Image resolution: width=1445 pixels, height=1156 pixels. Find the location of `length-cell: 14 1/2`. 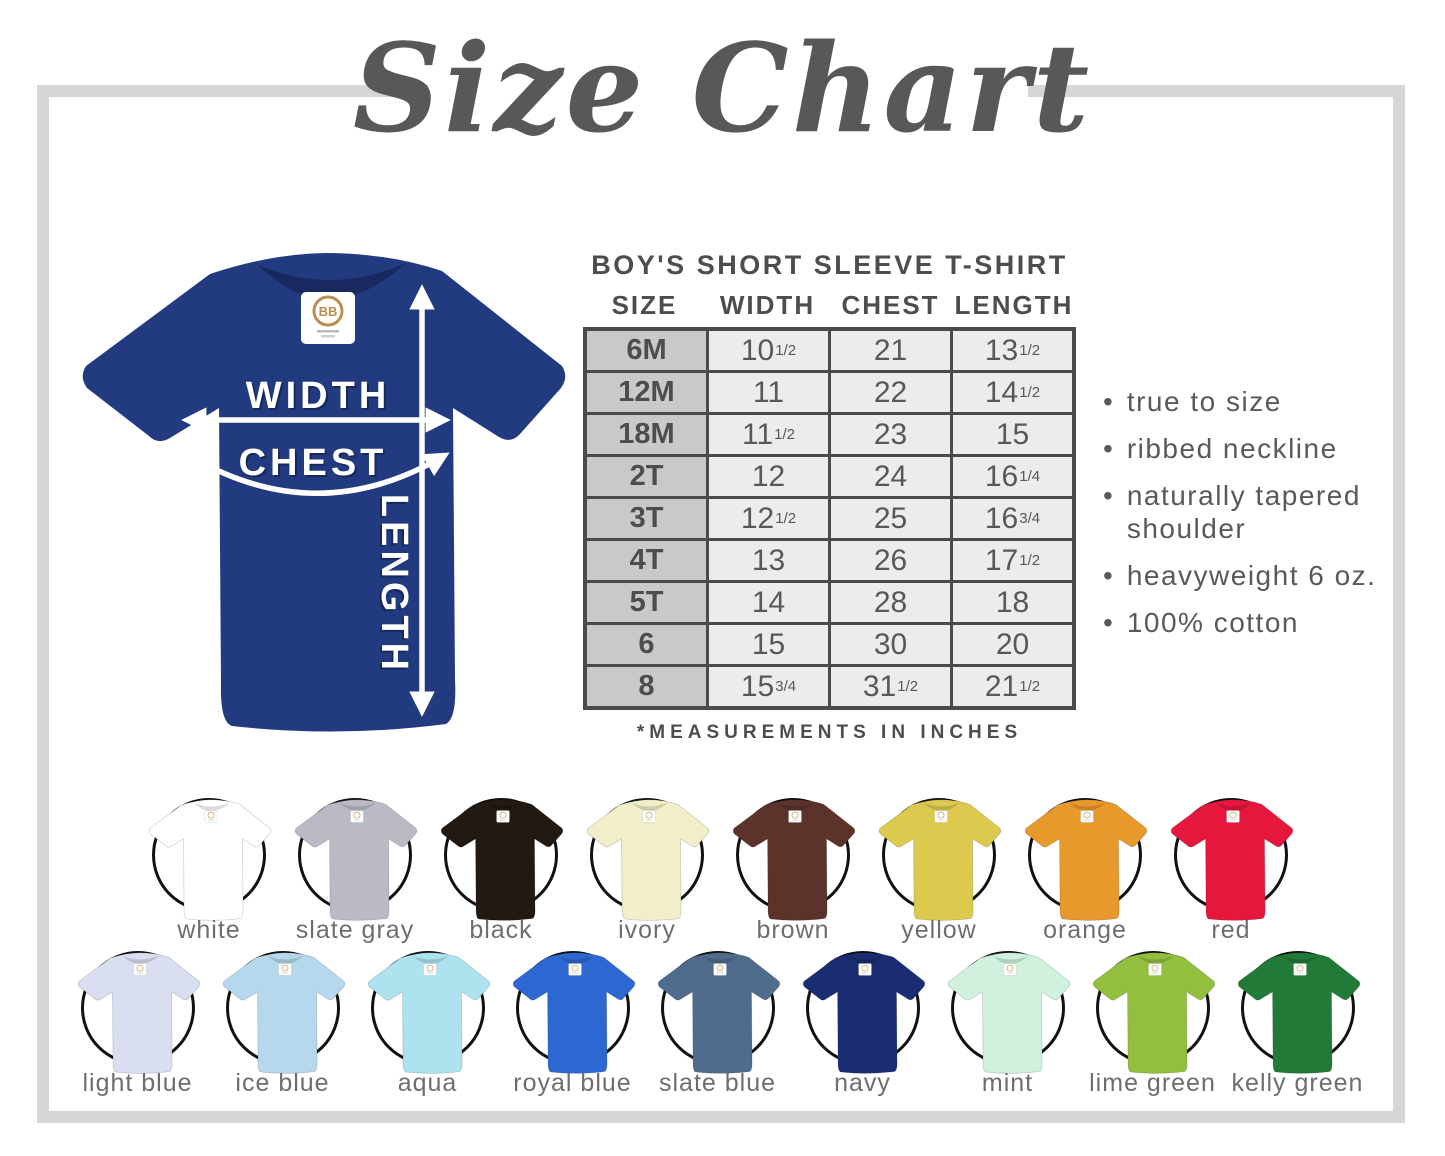

length-cell: 14 1/2 is located at coordinates (1012, 392).